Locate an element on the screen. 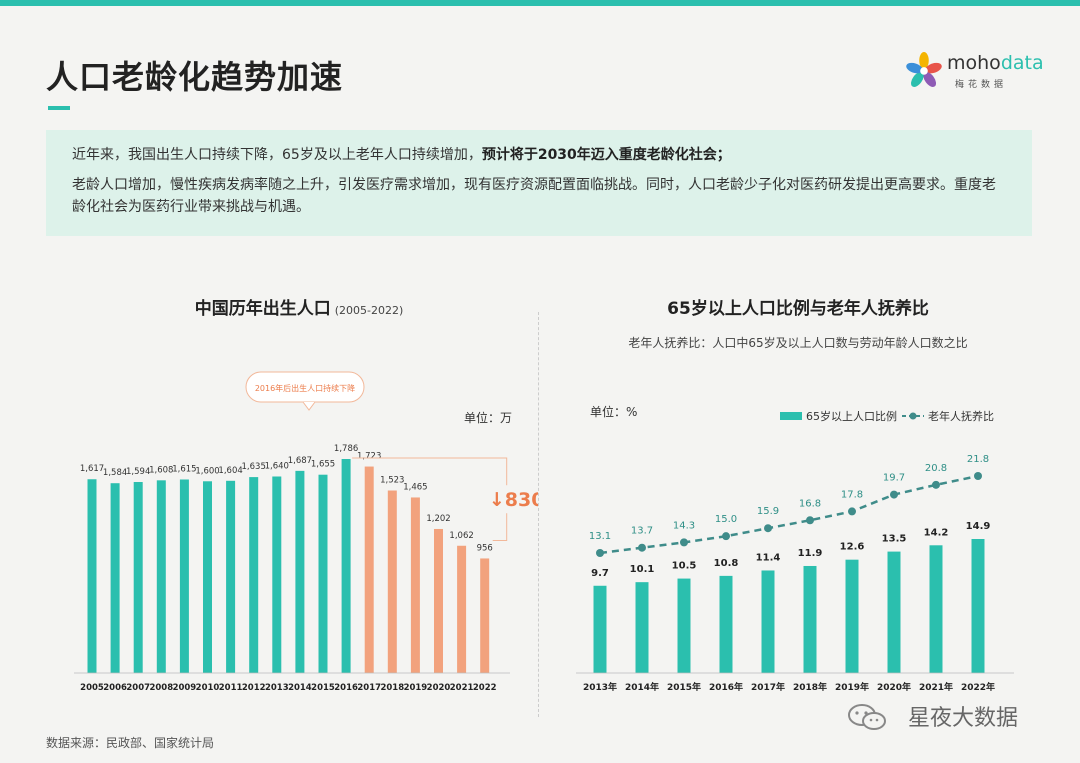  decline-bracket is located at coordinates (430, 499).